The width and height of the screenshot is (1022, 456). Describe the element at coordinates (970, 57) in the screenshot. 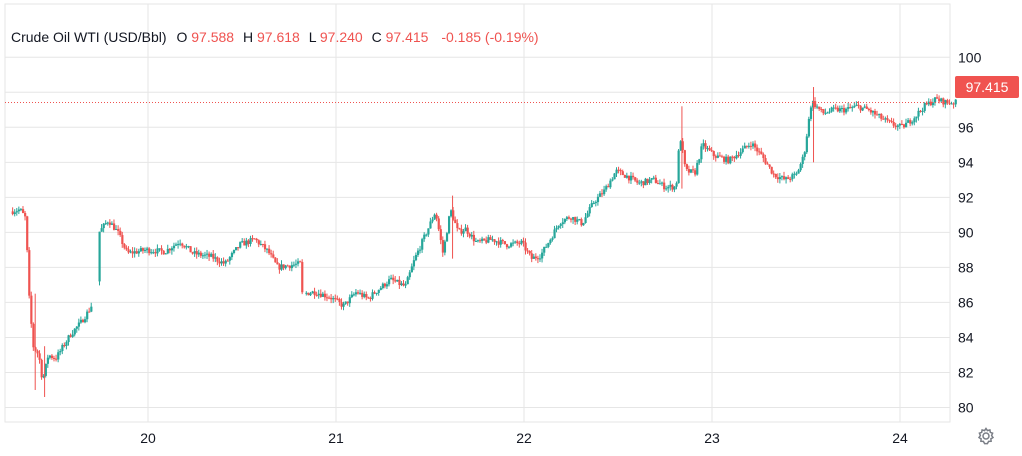

I see `y-tick-label: 100` at that location.